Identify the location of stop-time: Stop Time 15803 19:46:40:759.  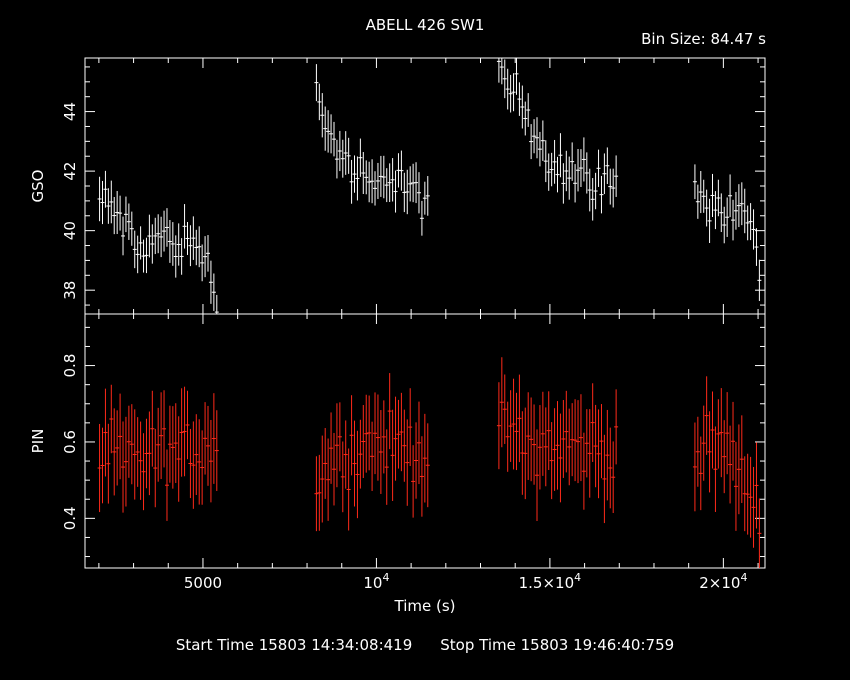
(557, 645).